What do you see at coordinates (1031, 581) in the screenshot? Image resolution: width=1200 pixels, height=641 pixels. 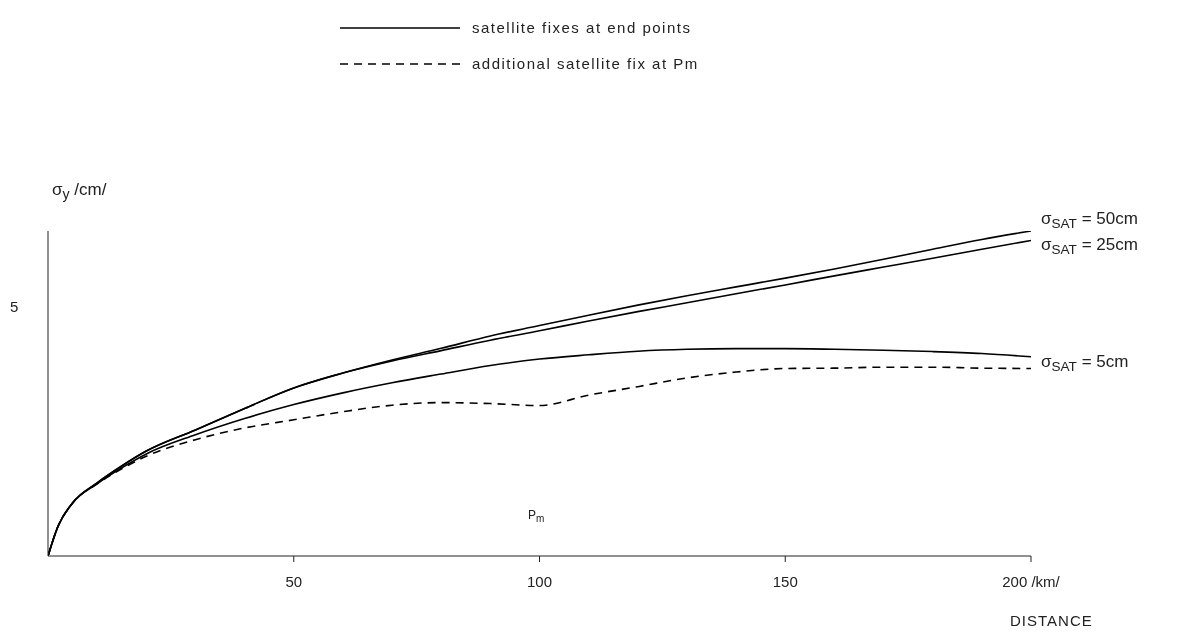 I see `x-tick-label: 200 /km/` at bounding box center [1031, 581].